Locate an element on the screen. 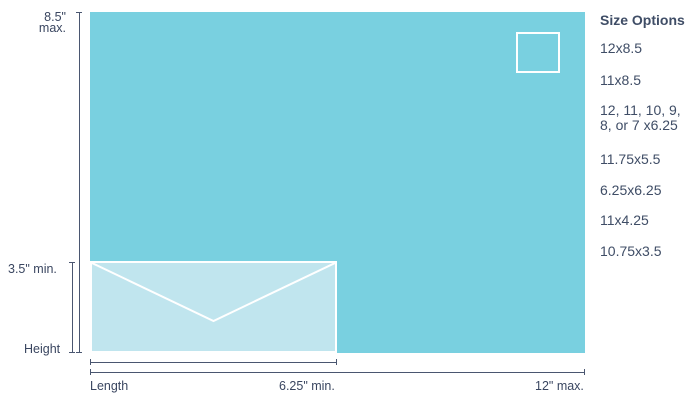  max-height-top-tick is located at coordinates (79, 12).